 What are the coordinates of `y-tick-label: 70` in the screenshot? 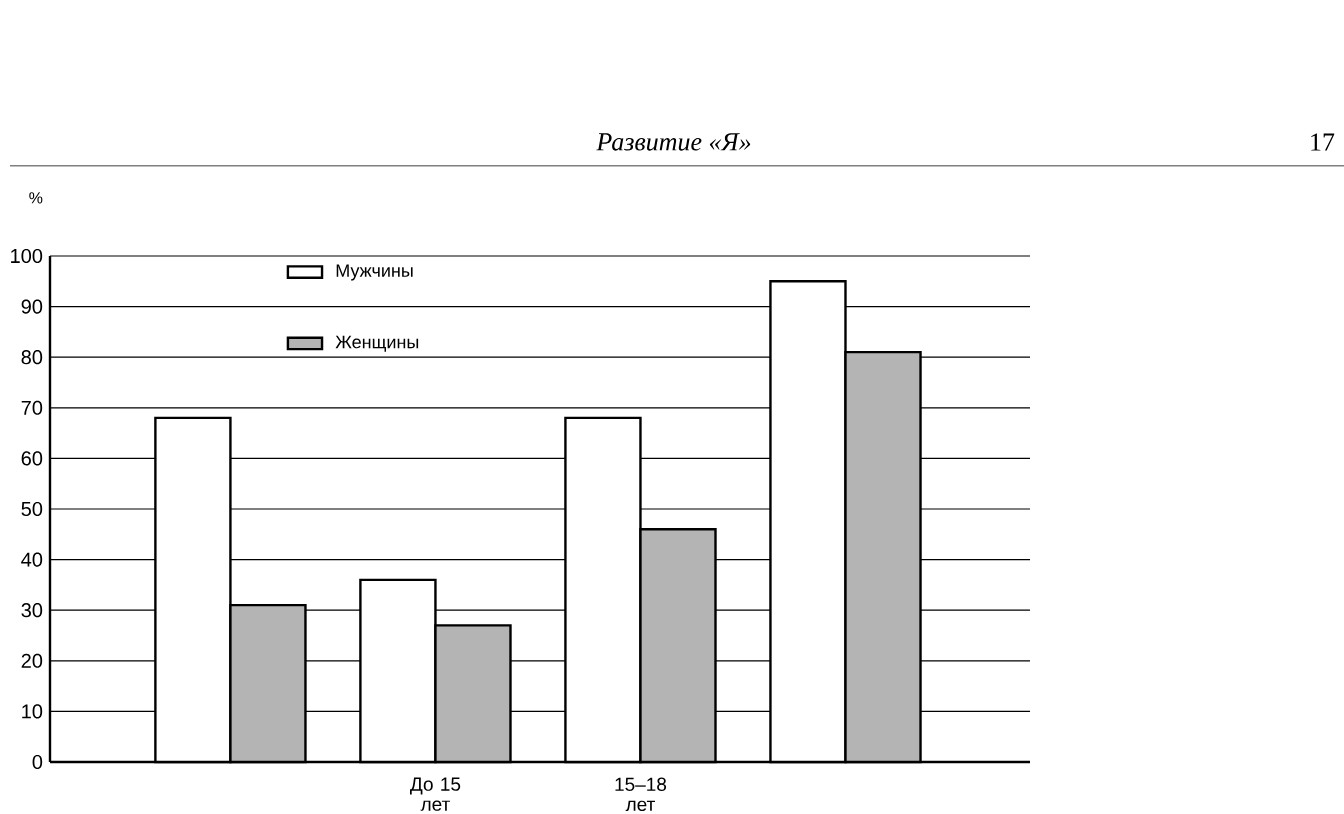 It's located at (32, 407).